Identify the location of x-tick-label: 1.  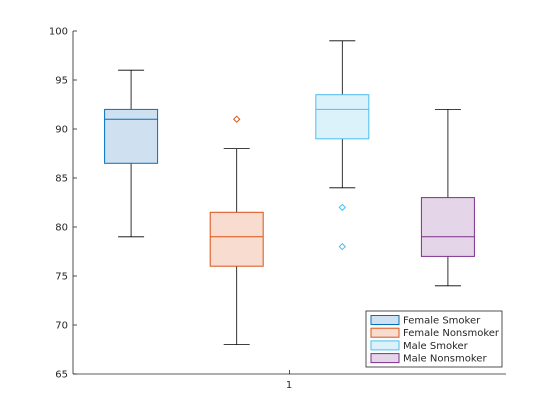
(289, 385).